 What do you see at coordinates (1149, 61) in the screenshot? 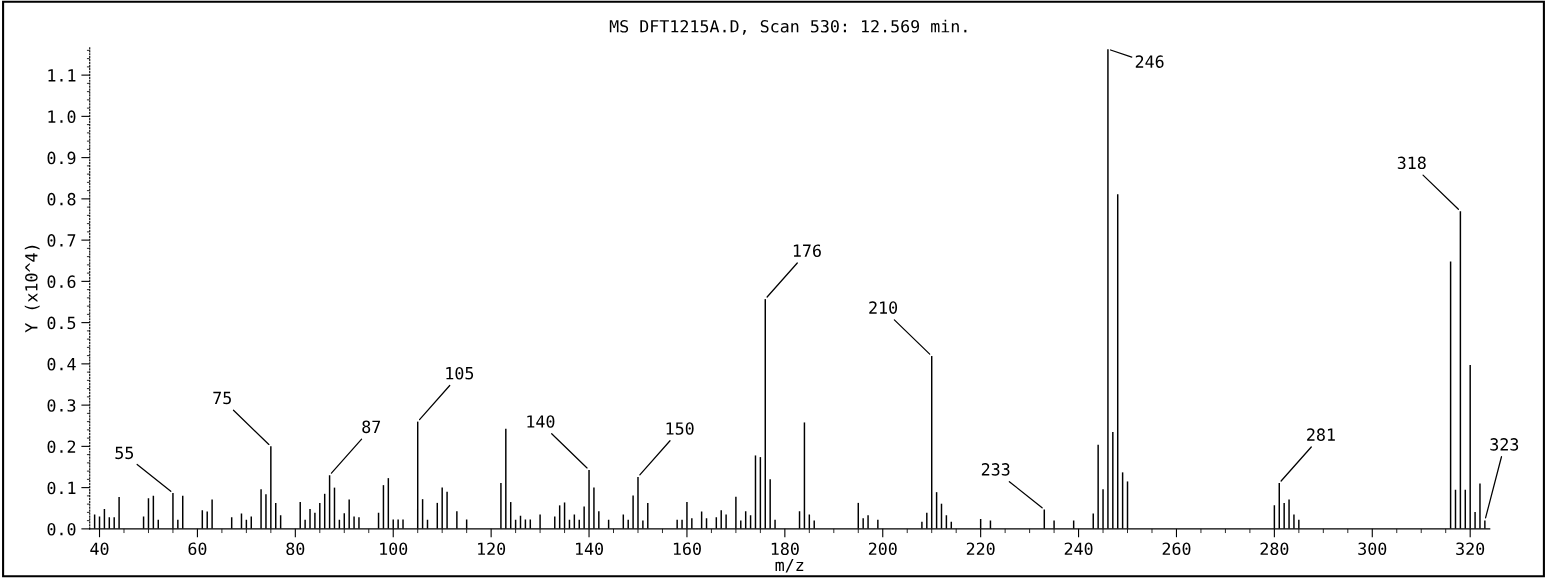
I see `annotation: 246` at bounding box center [1149, 61].